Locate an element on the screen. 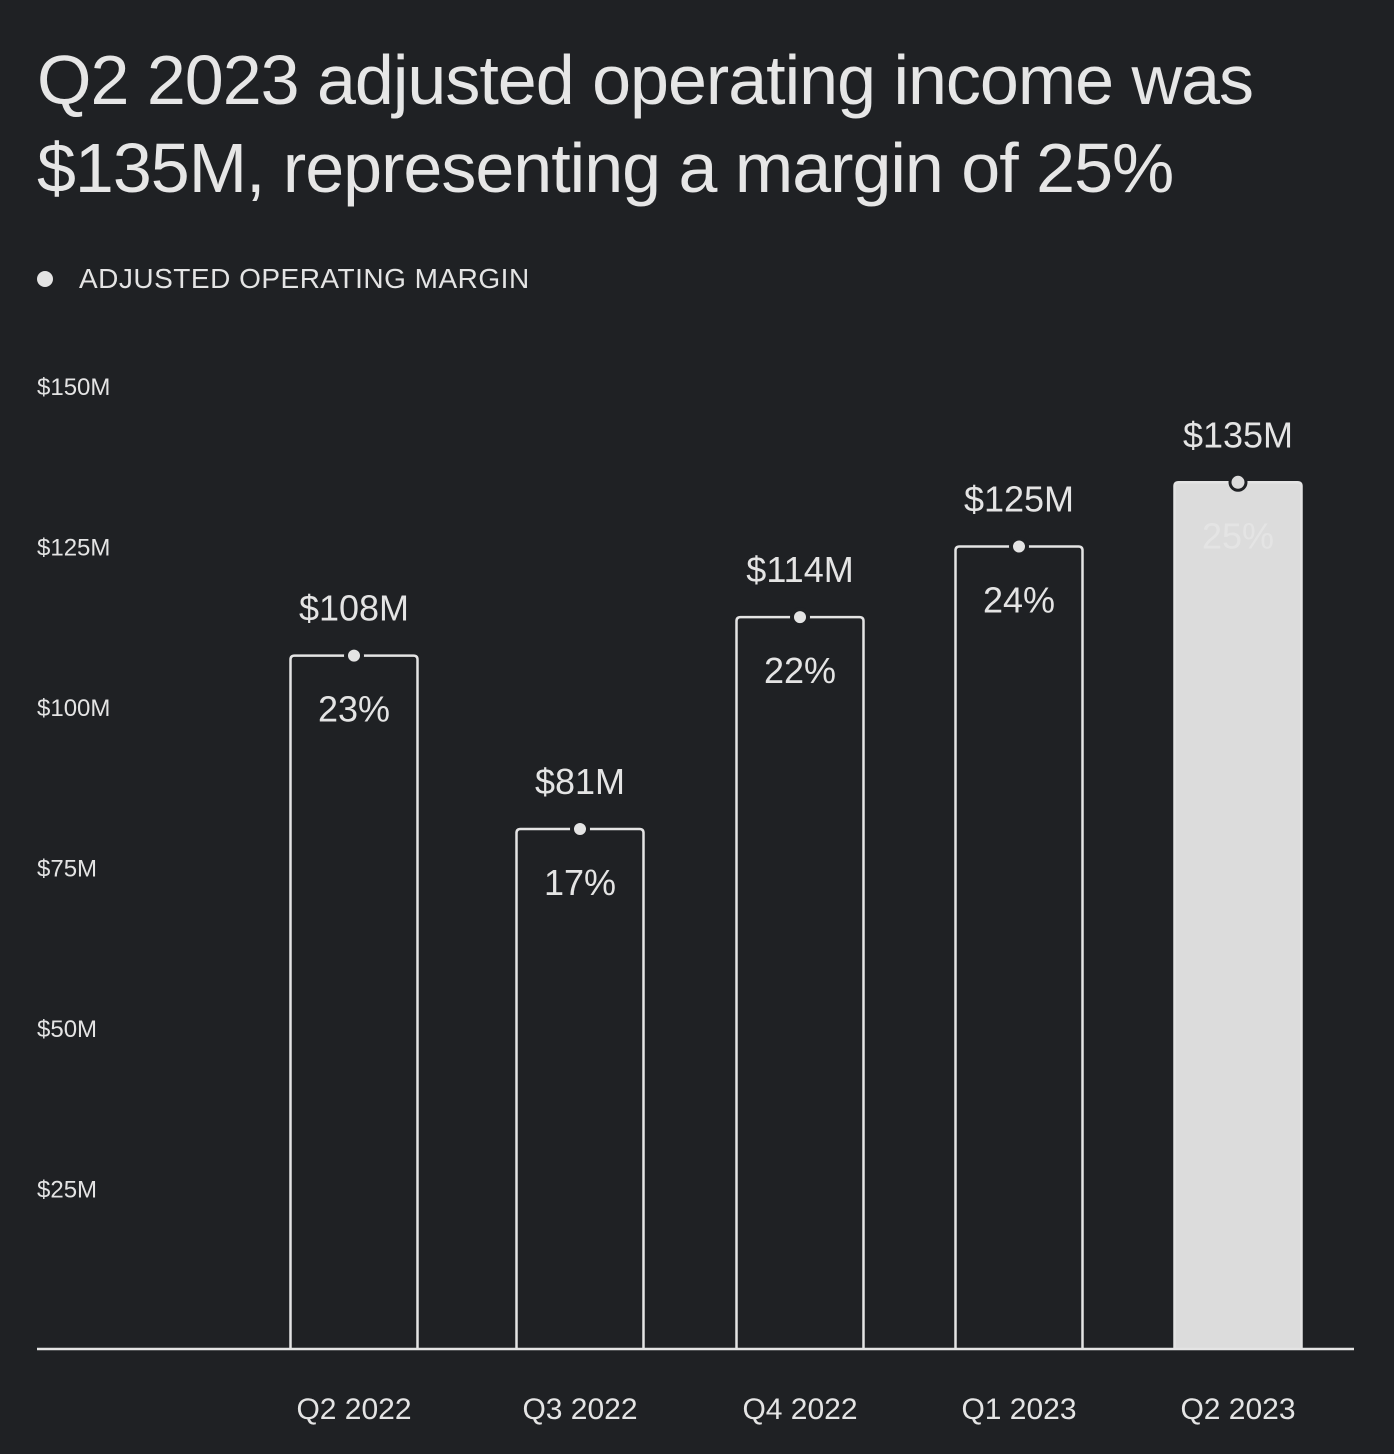 This screenshot has width=1394, height=1454. bar-value-label: $135M is located at coordinates (1238, 434).